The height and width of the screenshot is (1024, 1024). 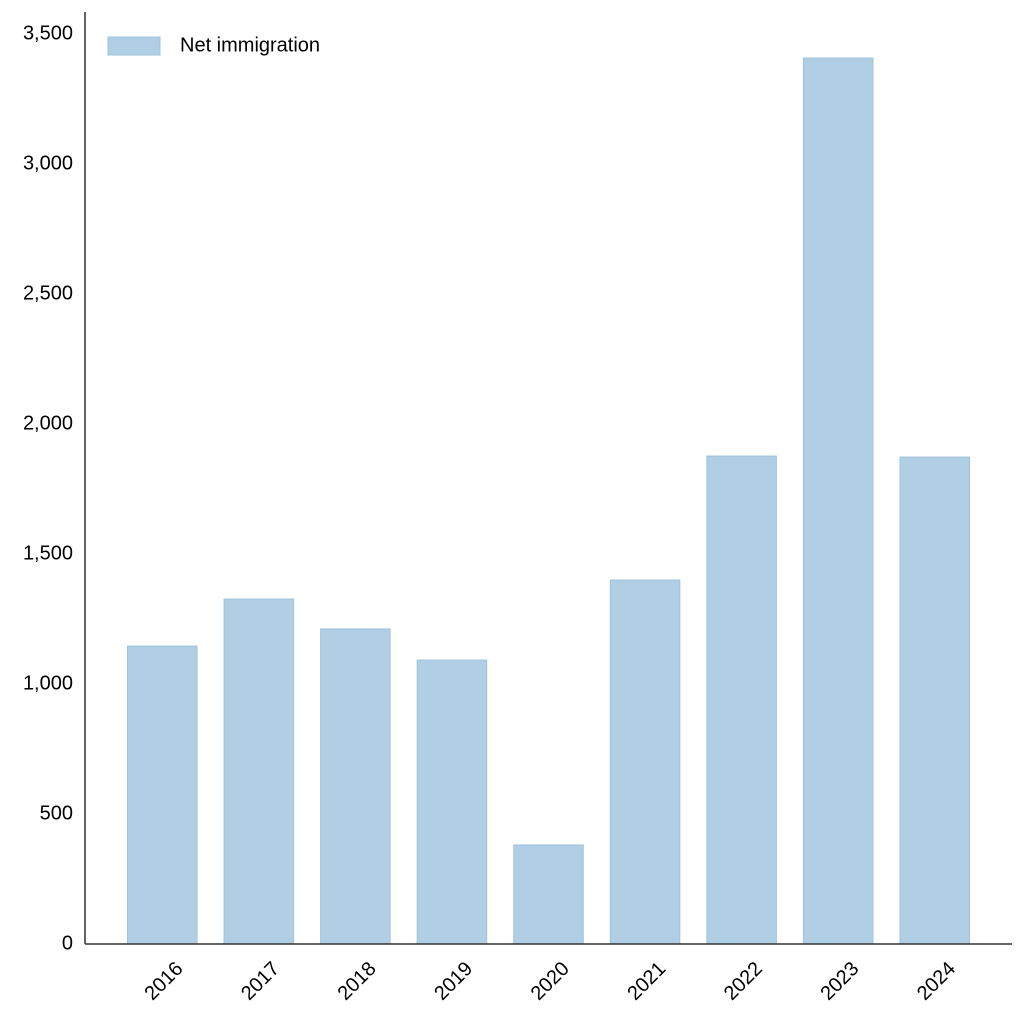 I want to click on x-tick-label: 2018, so click(x=357, y=981).